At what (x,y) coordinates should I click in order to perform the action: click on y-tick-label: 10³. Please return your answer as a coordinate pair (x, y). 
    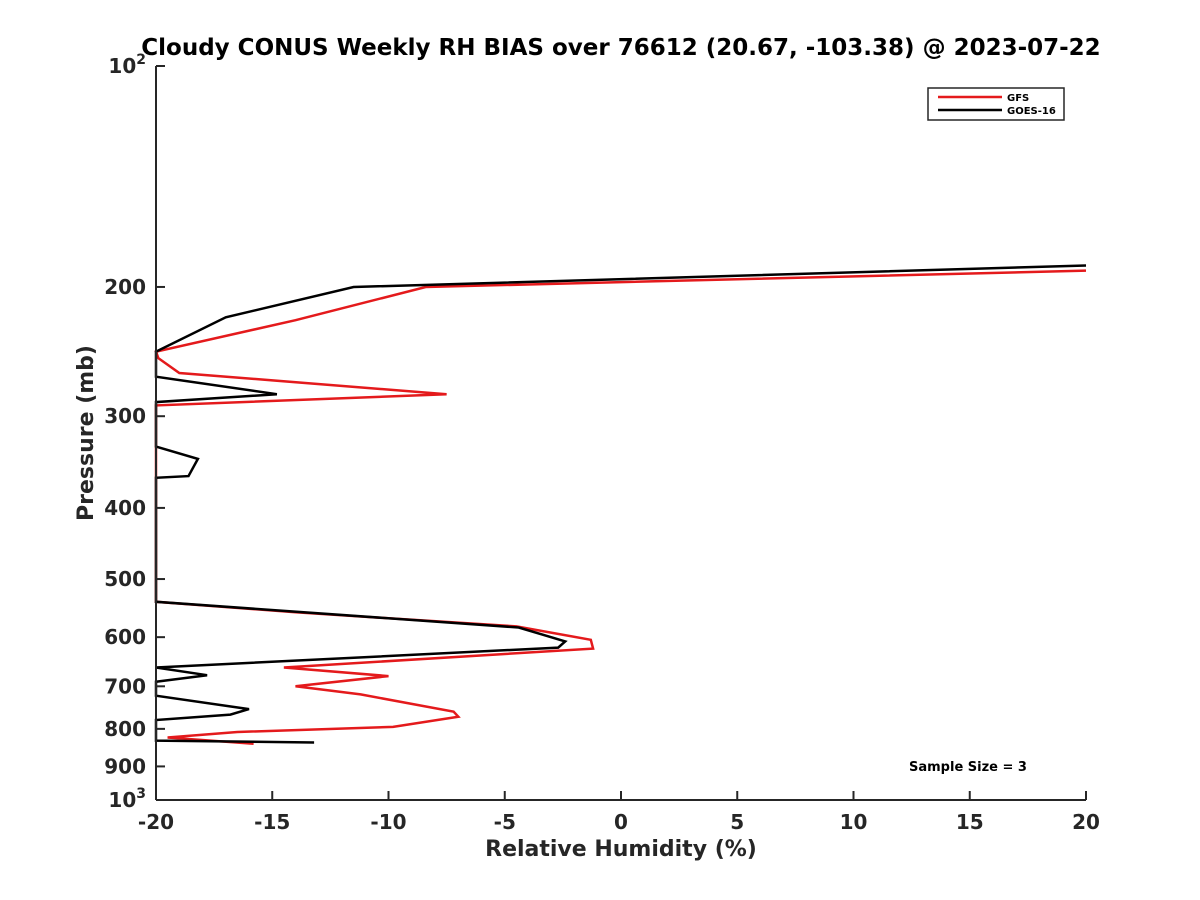
    Looking at the image, I should click on (127, 799).